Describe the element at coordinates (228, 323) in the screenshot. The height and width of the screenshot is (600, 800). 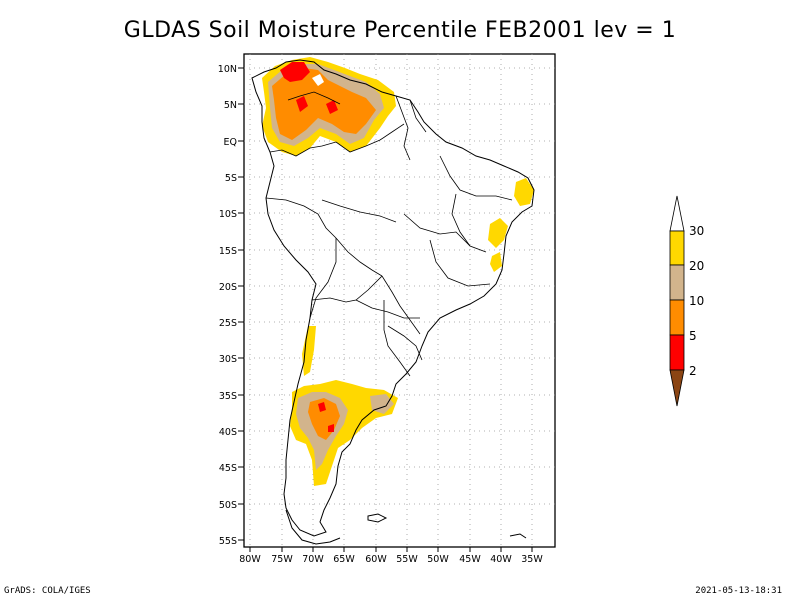
I see `lat-label-25s: 25S` at that location.